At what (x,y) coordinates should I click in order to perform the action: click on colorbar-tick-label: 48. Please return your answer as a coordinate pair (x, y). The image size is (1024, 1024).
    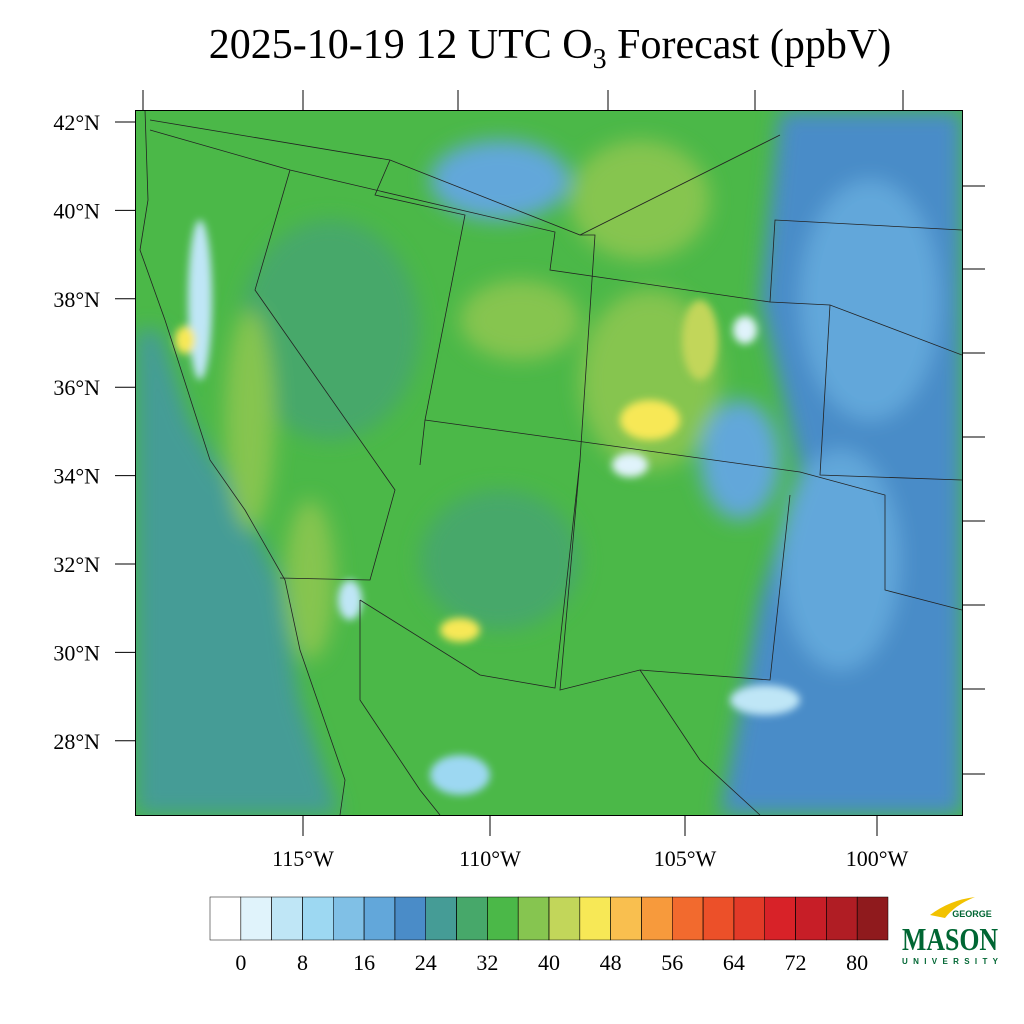
    Looking at the image, I should click on (611, 962).